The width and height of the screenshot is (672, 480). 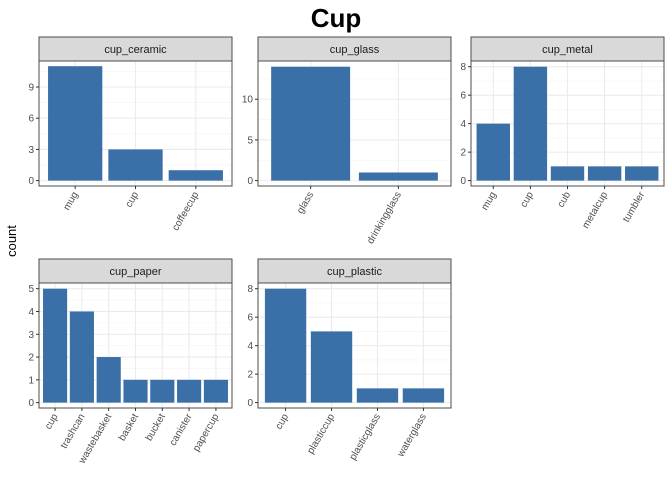 I want to click on panel-border, so click(x=354, y=123).